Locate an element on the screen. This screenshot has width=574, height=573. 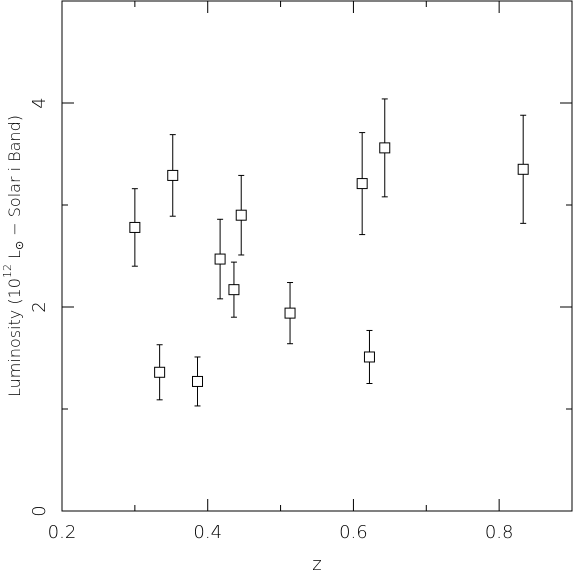
x-tick-label: 0.4 is located at coordinates (207, 532).